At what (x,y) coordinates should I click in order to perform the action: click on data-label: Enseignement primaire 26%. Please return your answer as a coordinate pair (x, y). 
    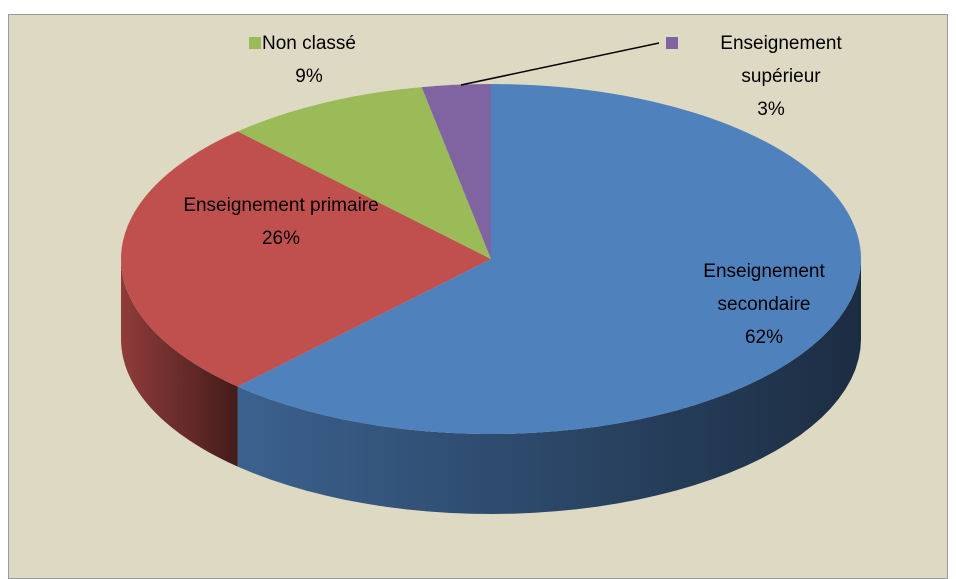
    Looking at the image, I should click on (281, 222).